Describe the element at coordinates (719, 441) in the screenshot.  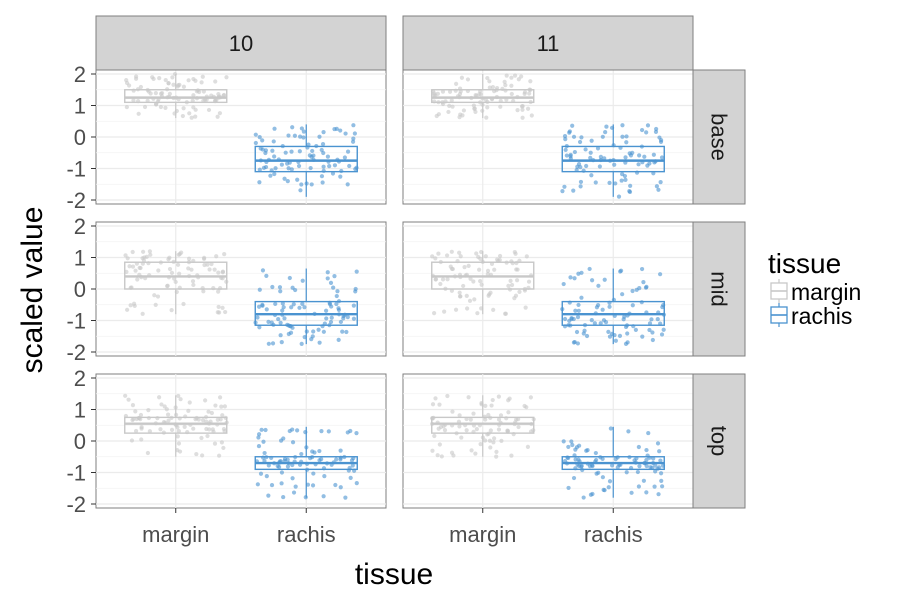
I see `facet-label-row-top: top` at that location.